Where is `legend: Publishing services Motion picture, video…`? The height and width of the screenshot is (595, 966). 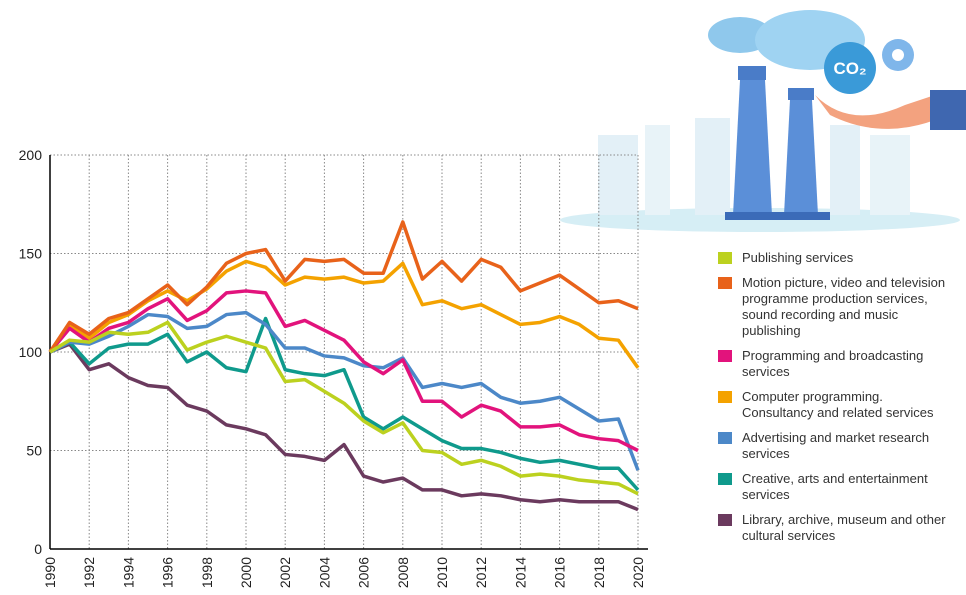
legend: Publishing services Motion picture, video… is located at coordinates (838, 401).